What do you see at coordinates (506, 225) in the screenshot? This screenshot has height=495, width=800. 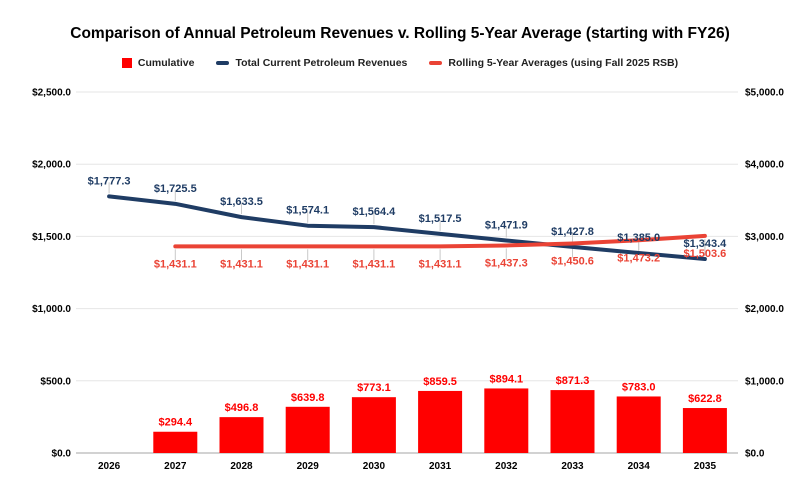 I see `line-data-label: $1,471.9` at bounding box center [506, 225].